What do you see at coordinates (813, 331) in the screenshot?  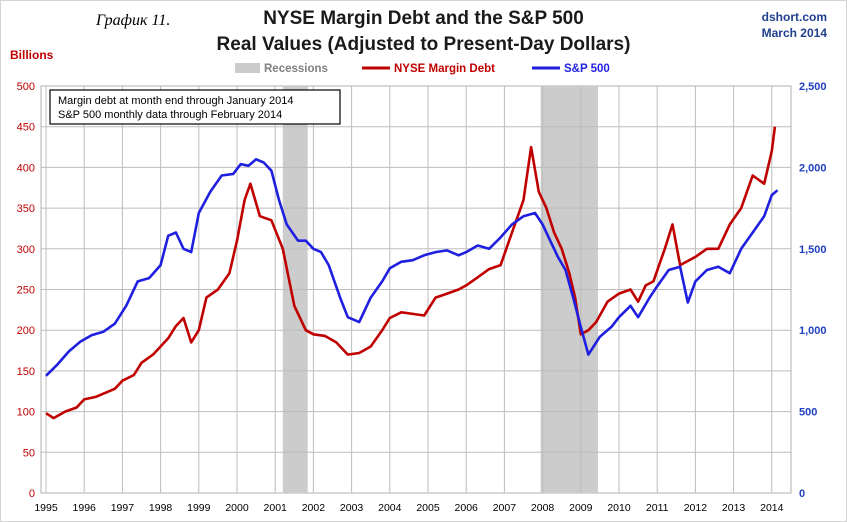 I see `y2-tick-label: 1,000` at bounding box center [813, 331].